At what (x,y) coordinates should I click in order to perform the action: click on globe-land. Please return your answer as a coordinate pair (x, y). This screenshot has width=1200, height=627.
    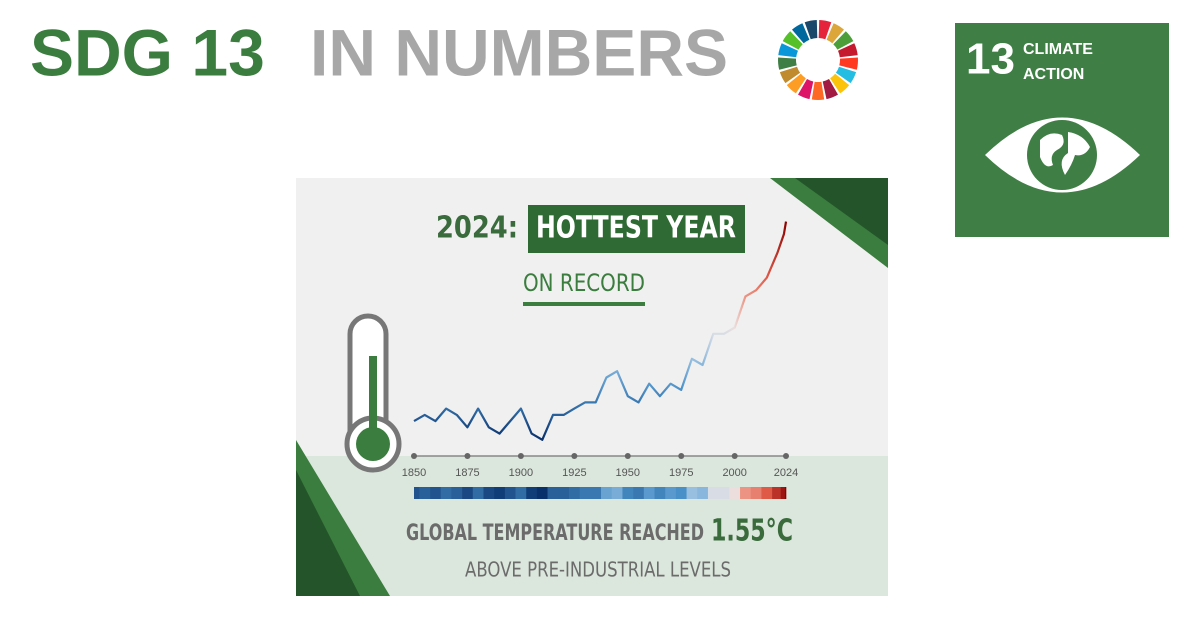
    Looking at the image, I should click on (1065, 153).